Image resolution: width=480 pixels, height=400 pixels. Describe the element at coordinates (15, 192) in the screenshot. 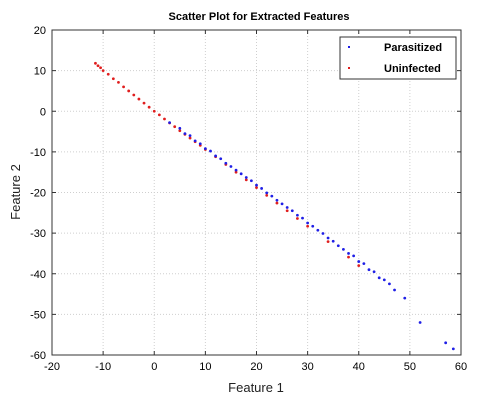

I see `y-axis-label: Feature 2` at that location.